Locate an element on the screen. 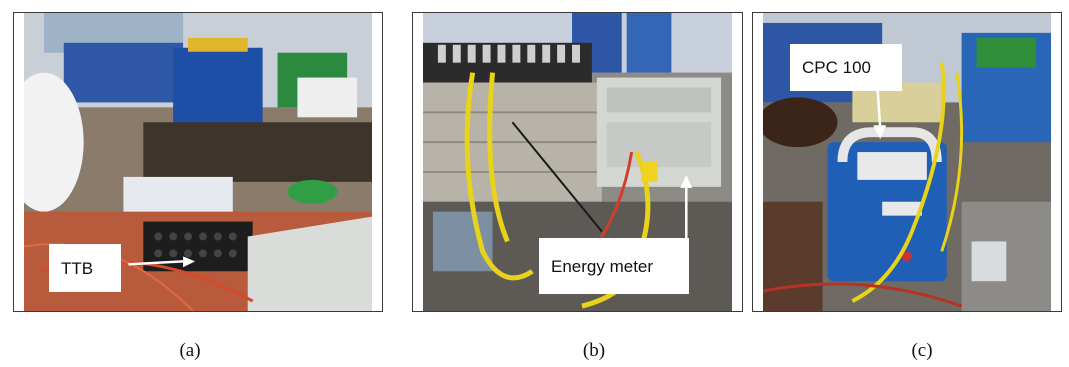 The image size is (1069, 367). caption-c: (c) is located at coordinates (922, 350).